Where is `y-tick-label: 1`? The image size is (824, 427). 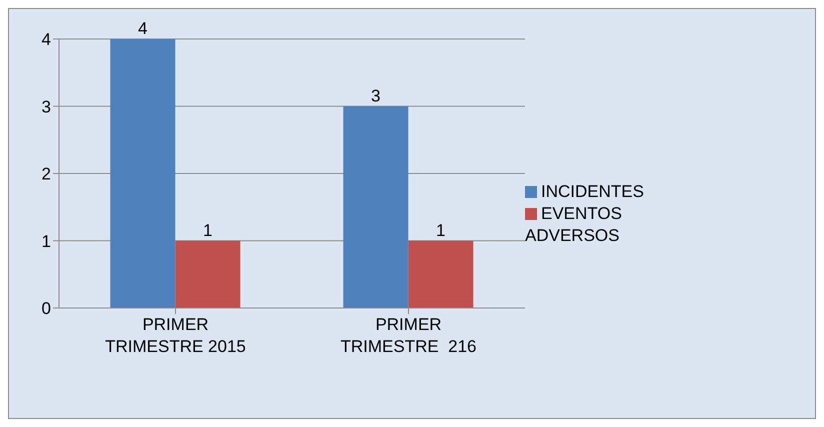
y-tick-label: 1 is located at coordinates (46, 241).